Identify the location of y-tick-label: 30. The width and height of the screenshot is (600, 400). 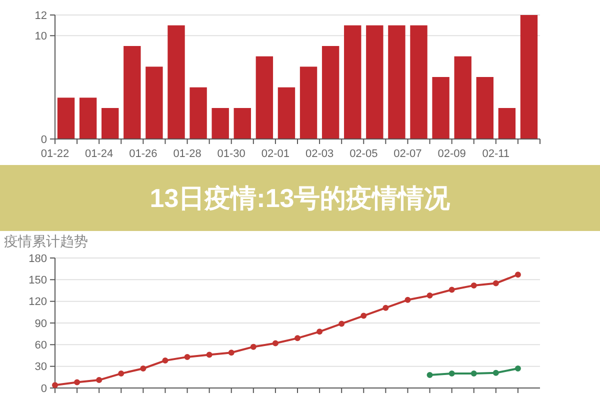
(40, 367).